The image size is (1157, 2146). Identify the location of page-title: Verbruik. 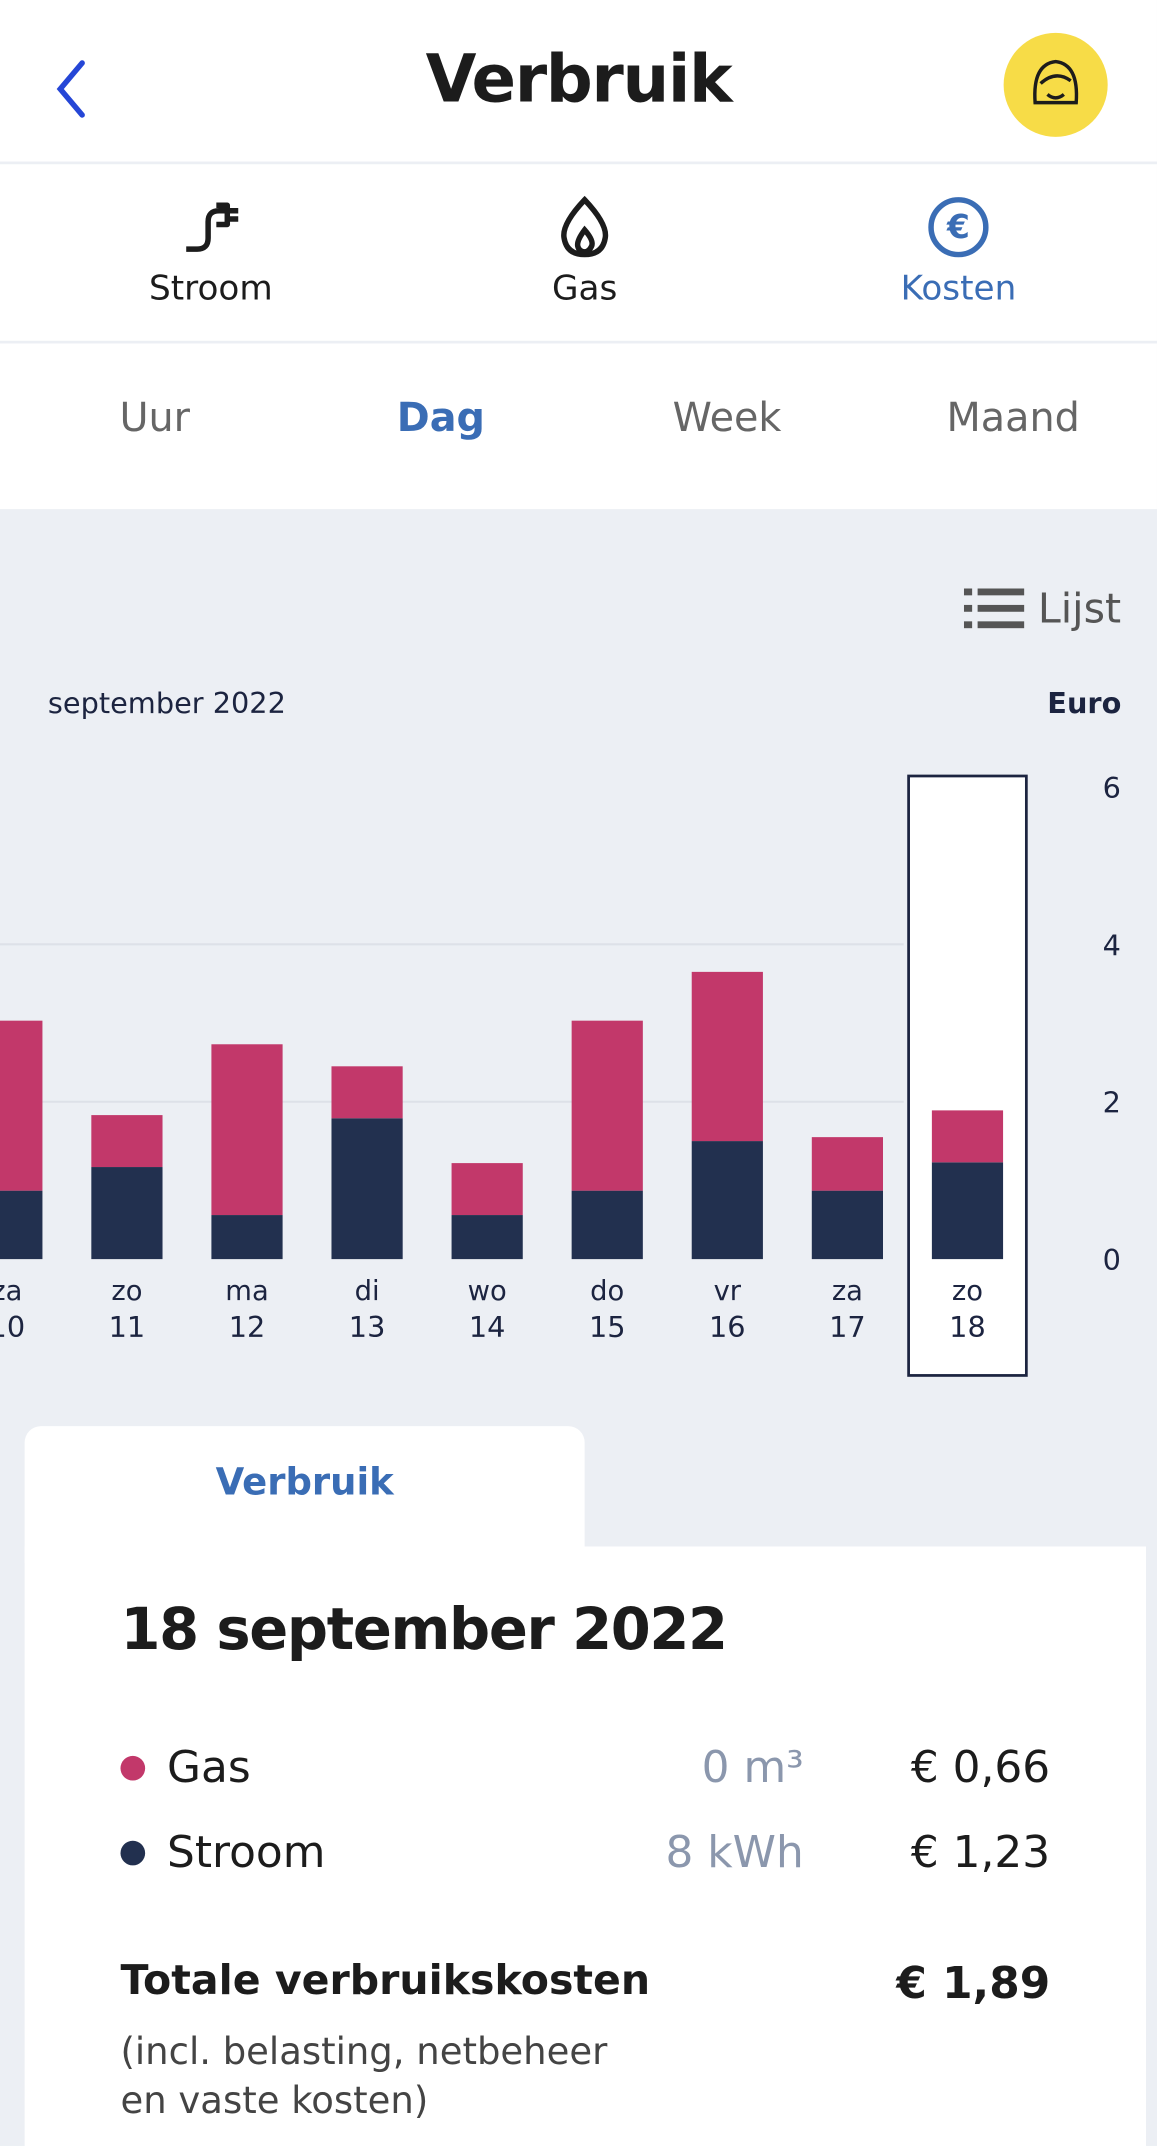
(579, 79).